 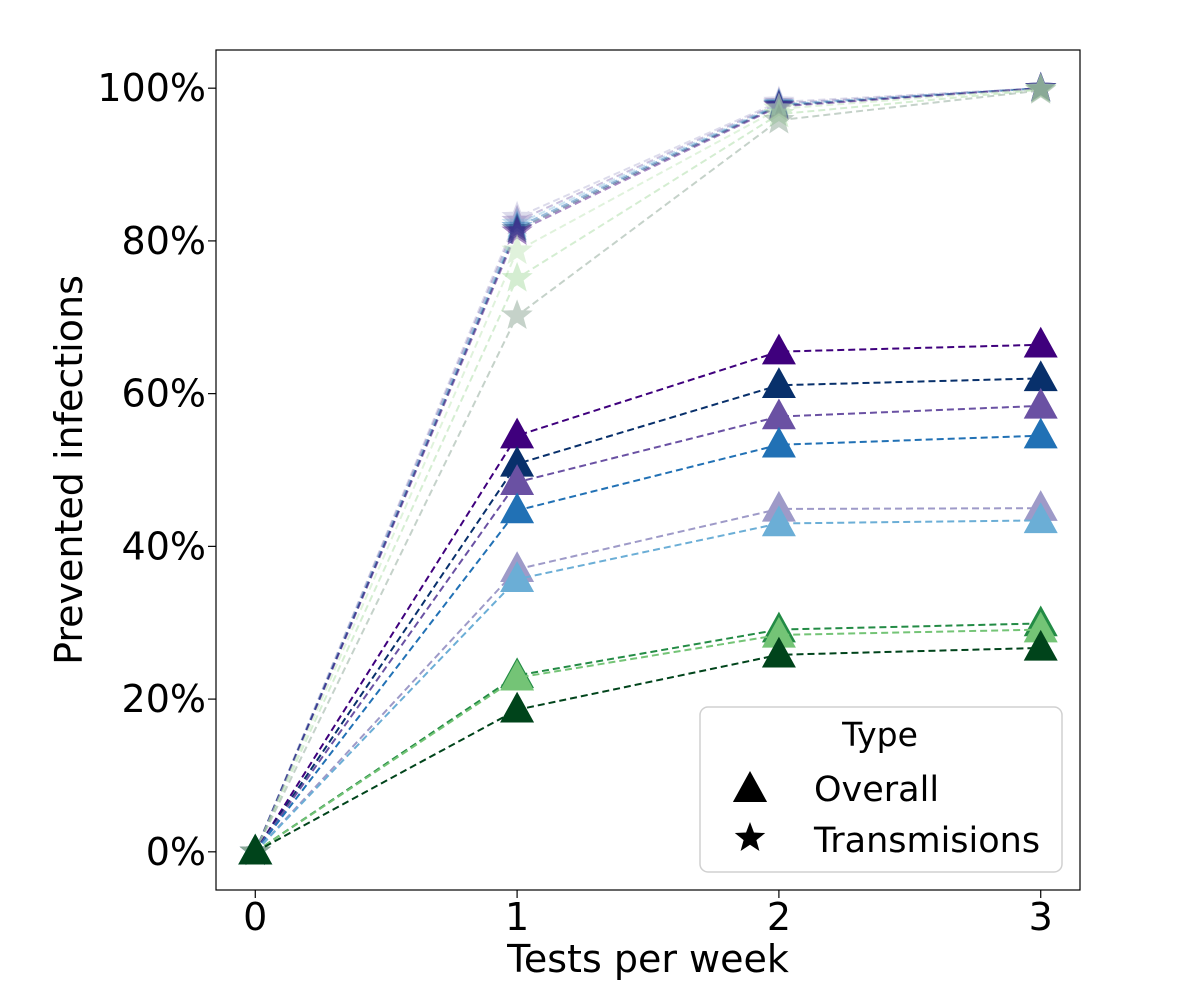 I want to click on legend-label: Transmisions, so click(x=926, y=841).